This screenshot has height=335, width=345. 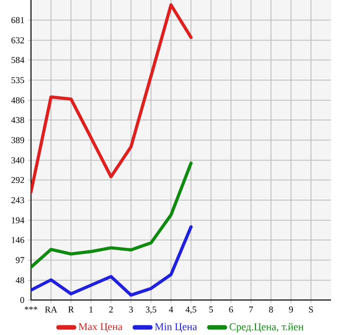 What do you see at coordinates (17, 160) in the screenshot?
I see `y-tick-label: 340` at bounding box center [17, 160].